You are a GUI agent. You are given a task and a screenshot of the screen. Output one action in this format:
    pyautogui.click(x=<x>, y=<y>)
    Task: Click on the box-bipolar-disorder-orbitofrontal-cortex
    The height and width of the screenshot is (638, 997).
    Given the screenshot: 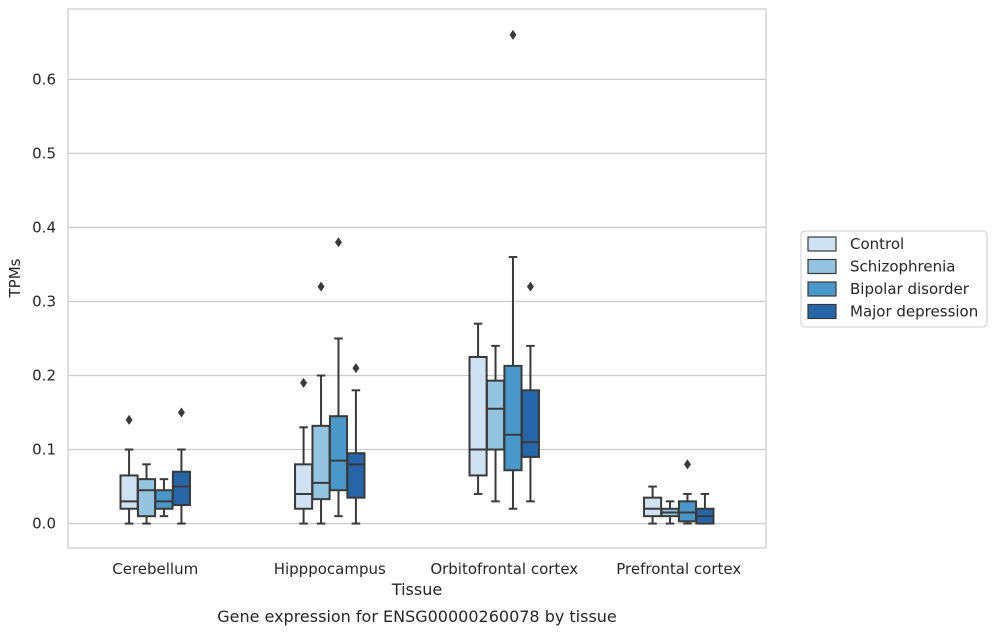 What is the action you would take?
    pyautogui.click(x=513, y=269)
    